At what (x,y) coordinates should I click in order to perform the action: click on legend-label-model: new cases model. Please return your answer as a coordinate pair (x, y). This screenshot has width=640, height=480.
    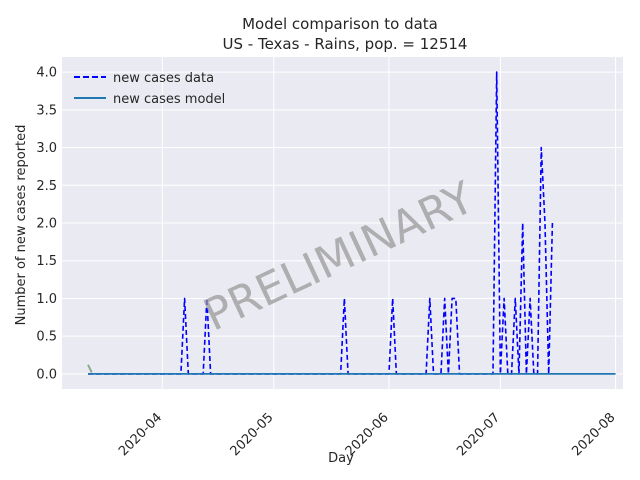
    Looking at the image, I should click on (169, 99).